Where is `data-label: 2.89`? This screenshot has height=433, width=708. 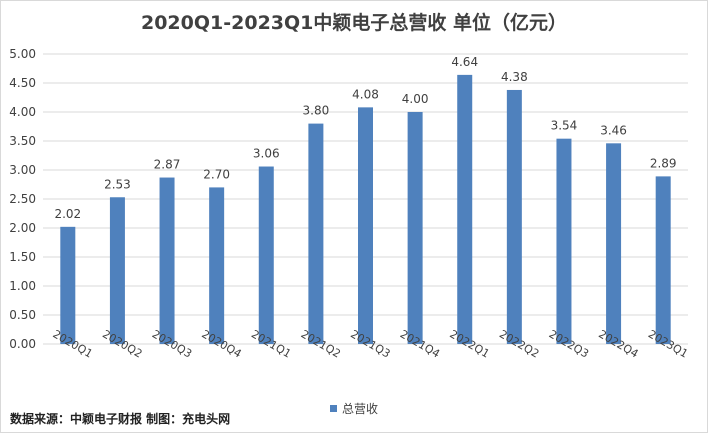
data-label: 2.89 is located at coordinates (663, 163).